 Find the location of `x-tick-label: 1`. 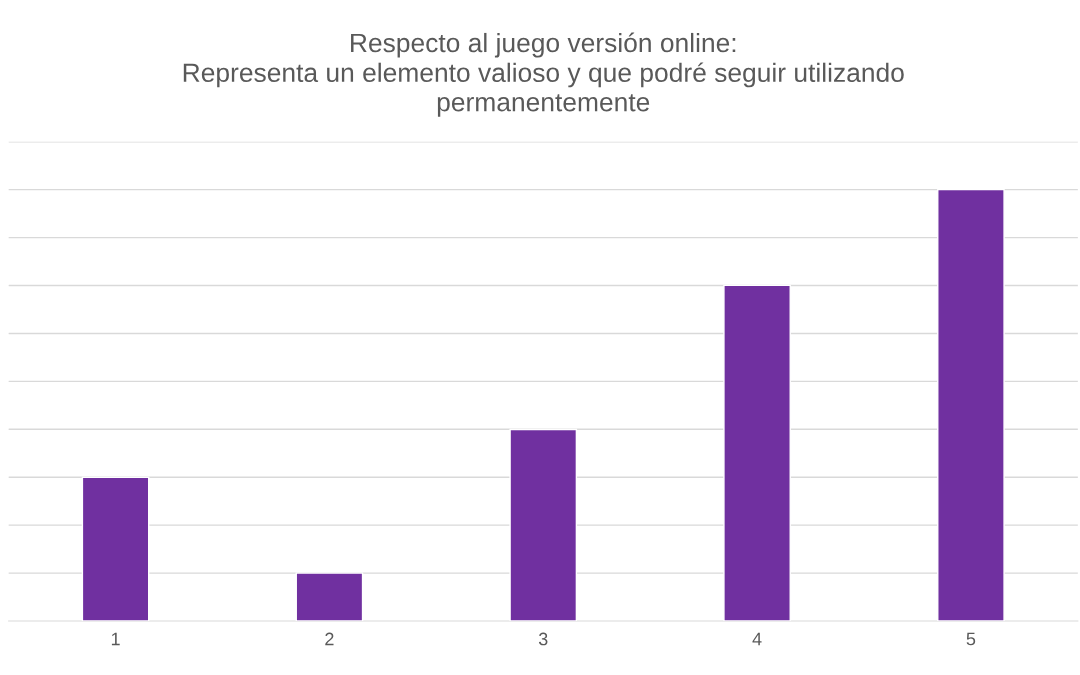

x-tick-label: 1 is located at coordinates (115, 639).